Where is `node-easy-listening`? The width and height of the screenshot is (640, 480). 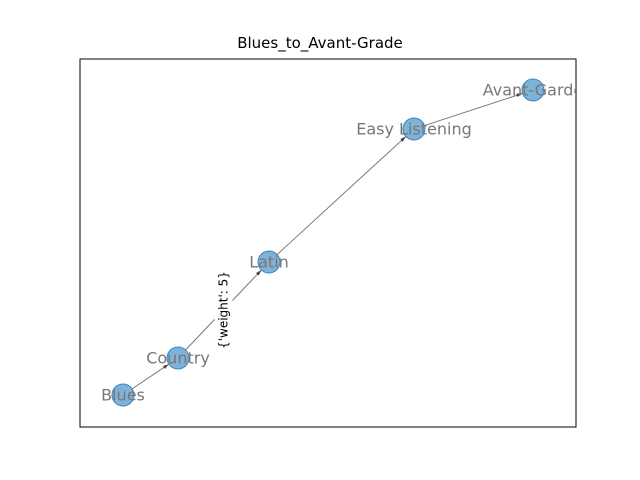 node-easy-listening is located at coordinates (414, 129).